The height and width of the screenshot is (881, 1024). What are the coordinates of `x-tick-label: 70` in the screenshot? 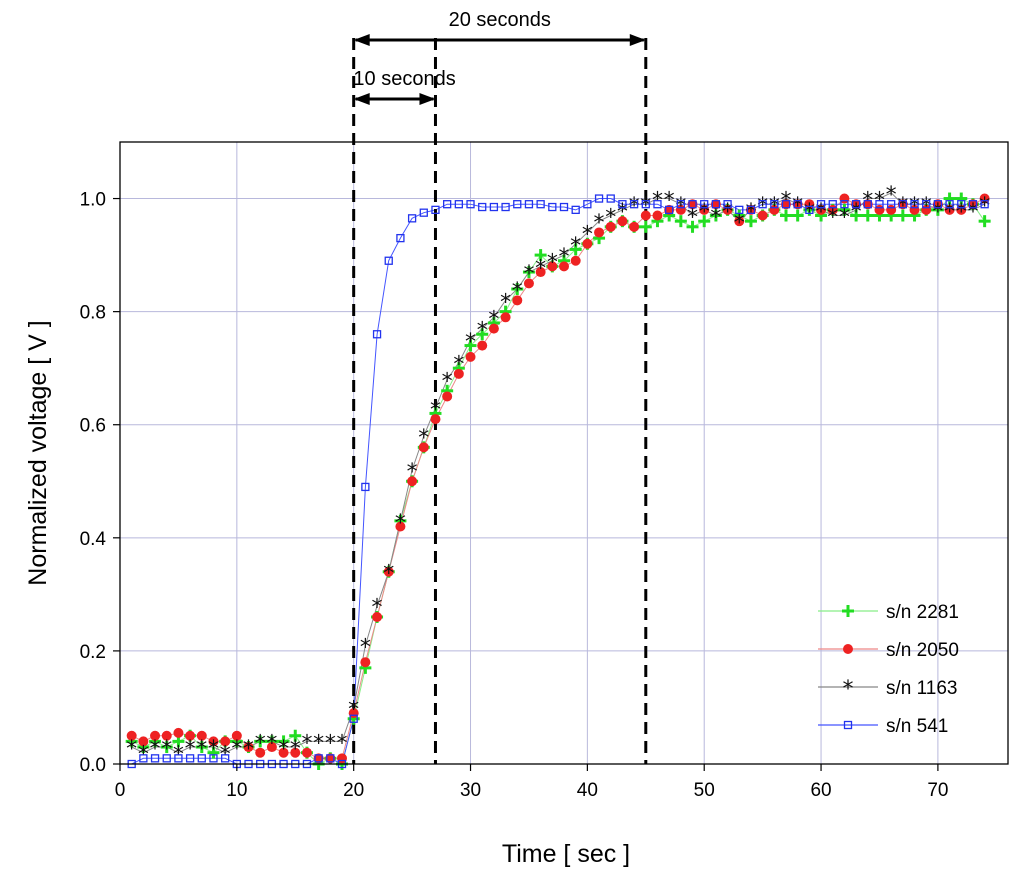 It's located at (937, 790).